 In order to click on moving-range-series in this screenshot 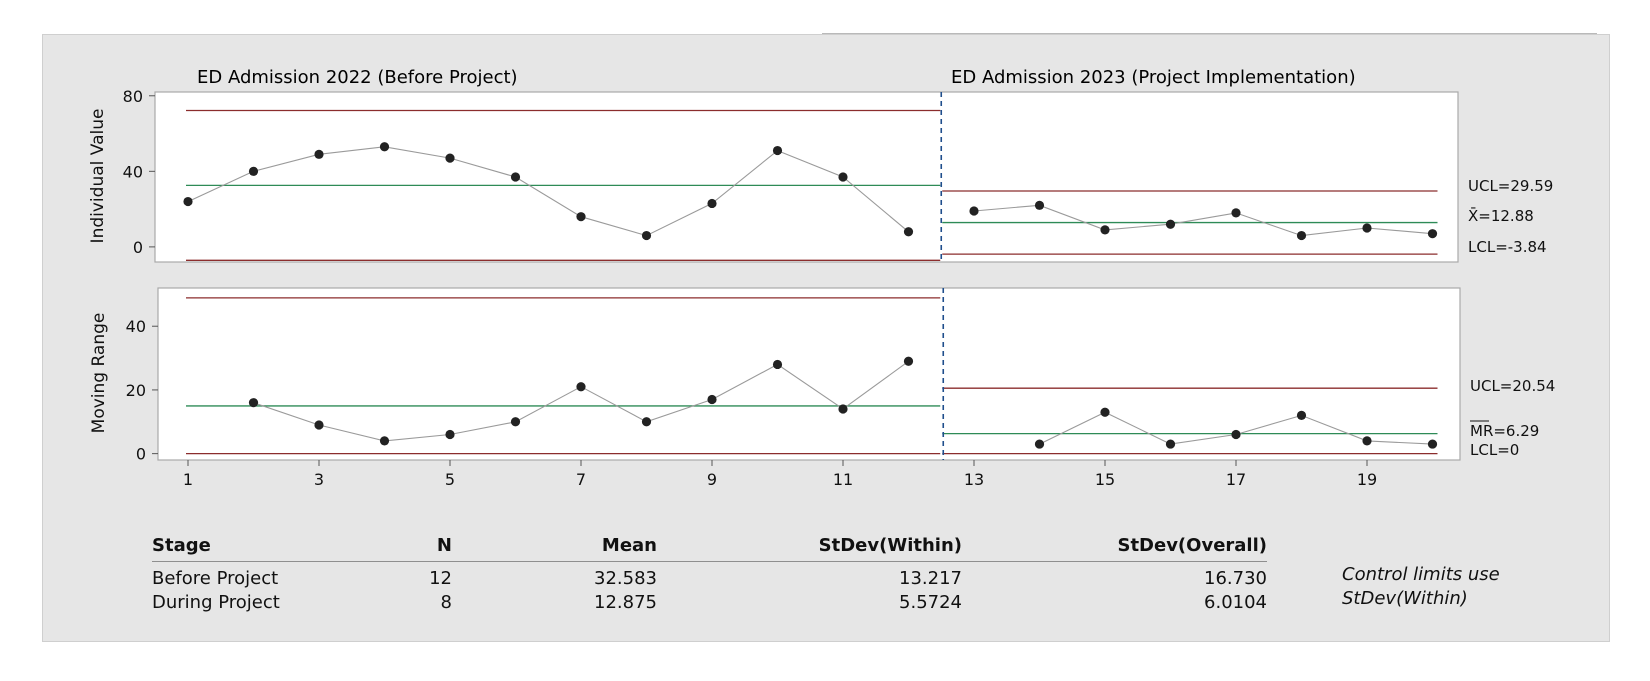, I will do `click(843, 402)`.